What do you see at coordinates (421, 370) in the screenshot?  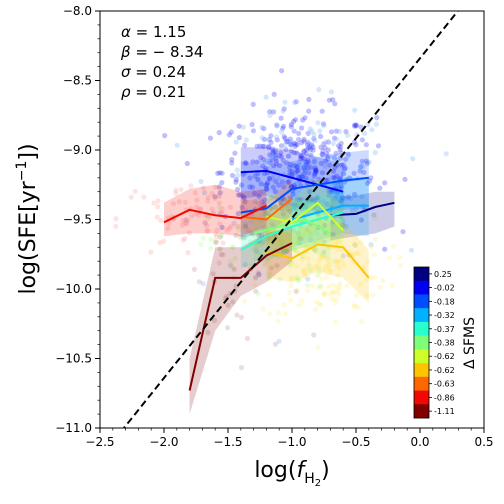 I see `colorbar-bin` at bounding box center [421, 370].